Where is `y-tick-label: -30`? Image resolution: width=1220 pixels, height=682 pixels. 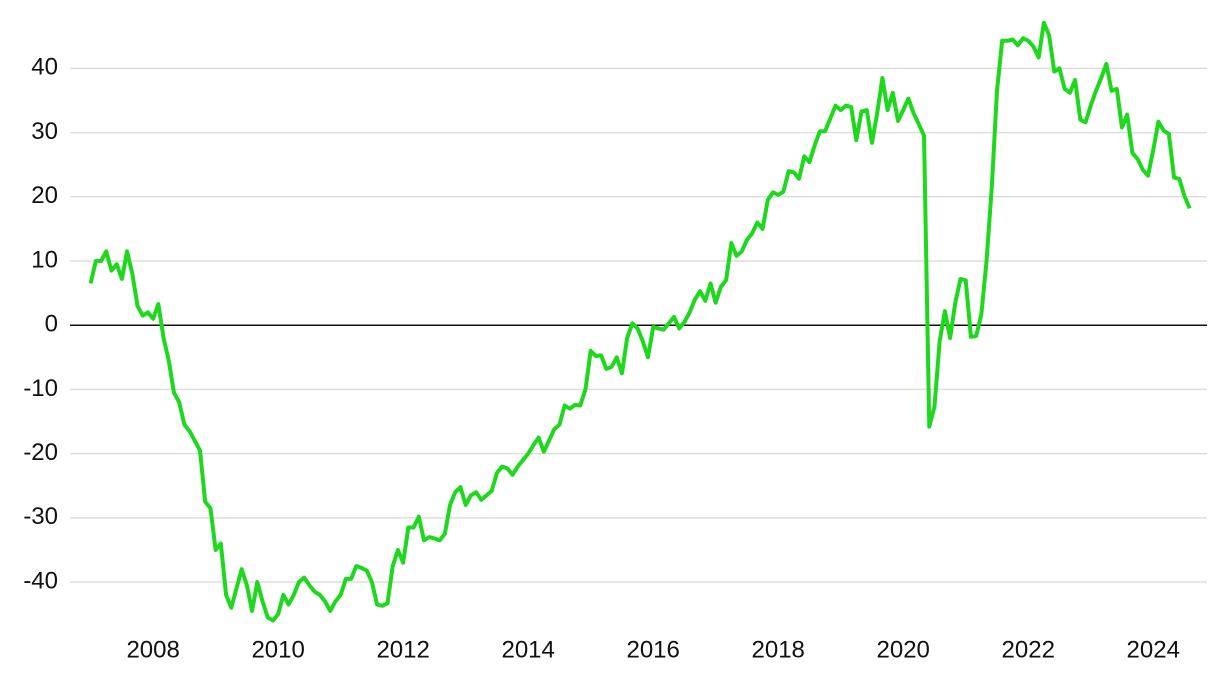 y-tick-label: -30 is located at coordinates (40, 516).